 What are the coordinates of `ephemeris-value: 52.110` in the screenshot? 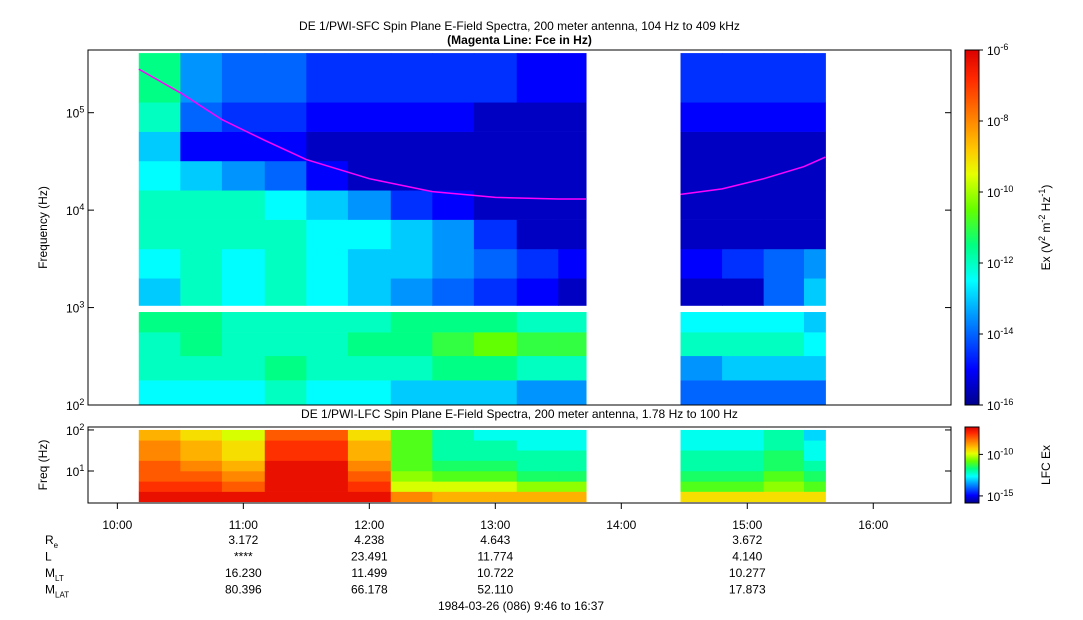 It's located at (495, 590).